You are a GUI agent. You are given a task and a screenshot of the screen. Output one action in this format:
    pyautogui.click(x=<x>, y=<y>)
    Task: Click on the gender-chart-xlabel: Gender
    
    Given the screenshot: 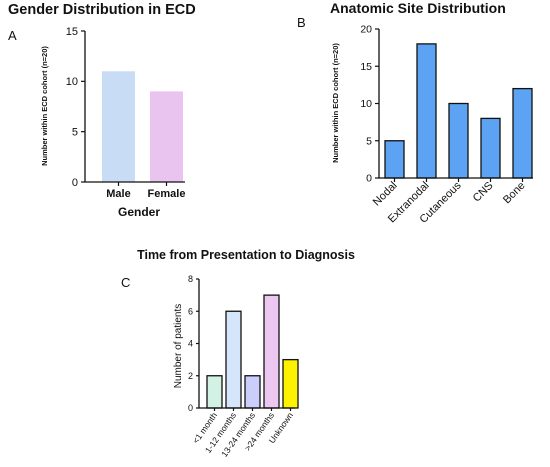 What is the action you would take?
    pyautogui.click(x=139, y=212)
    